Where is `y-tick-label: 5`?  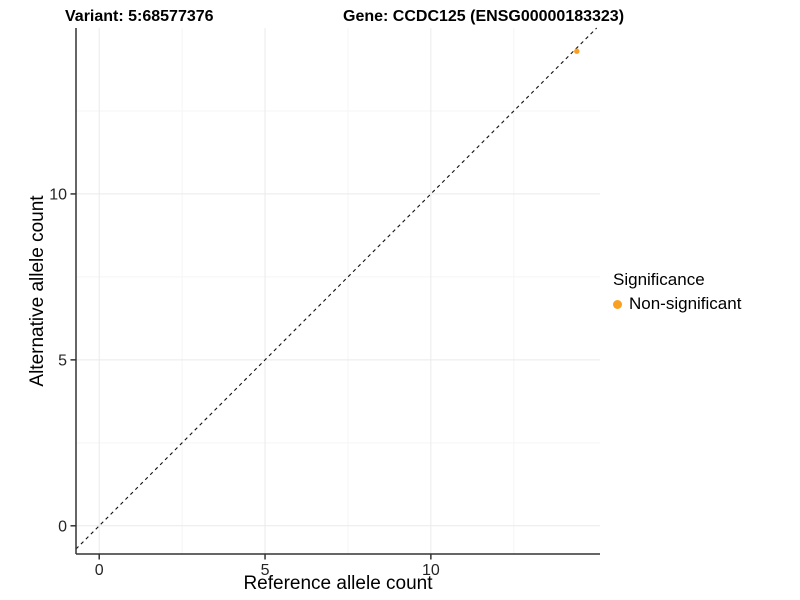 y-tick-label: 5 is located at coordinates (62, 360).